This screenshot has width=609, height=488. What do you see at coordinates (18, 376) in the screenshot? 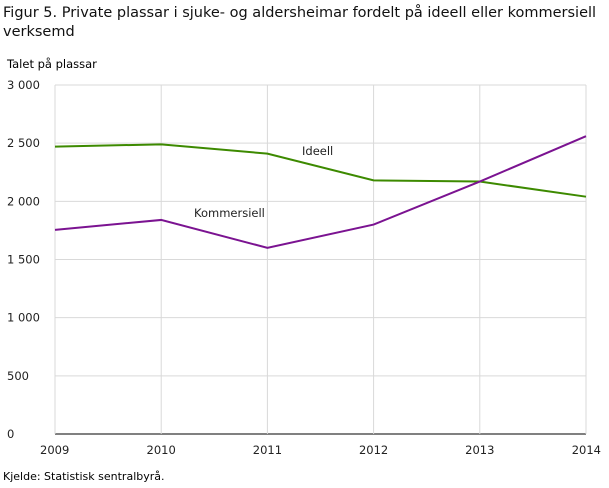
I see `y-tick-label: 500` at bounding box center [18, 376].